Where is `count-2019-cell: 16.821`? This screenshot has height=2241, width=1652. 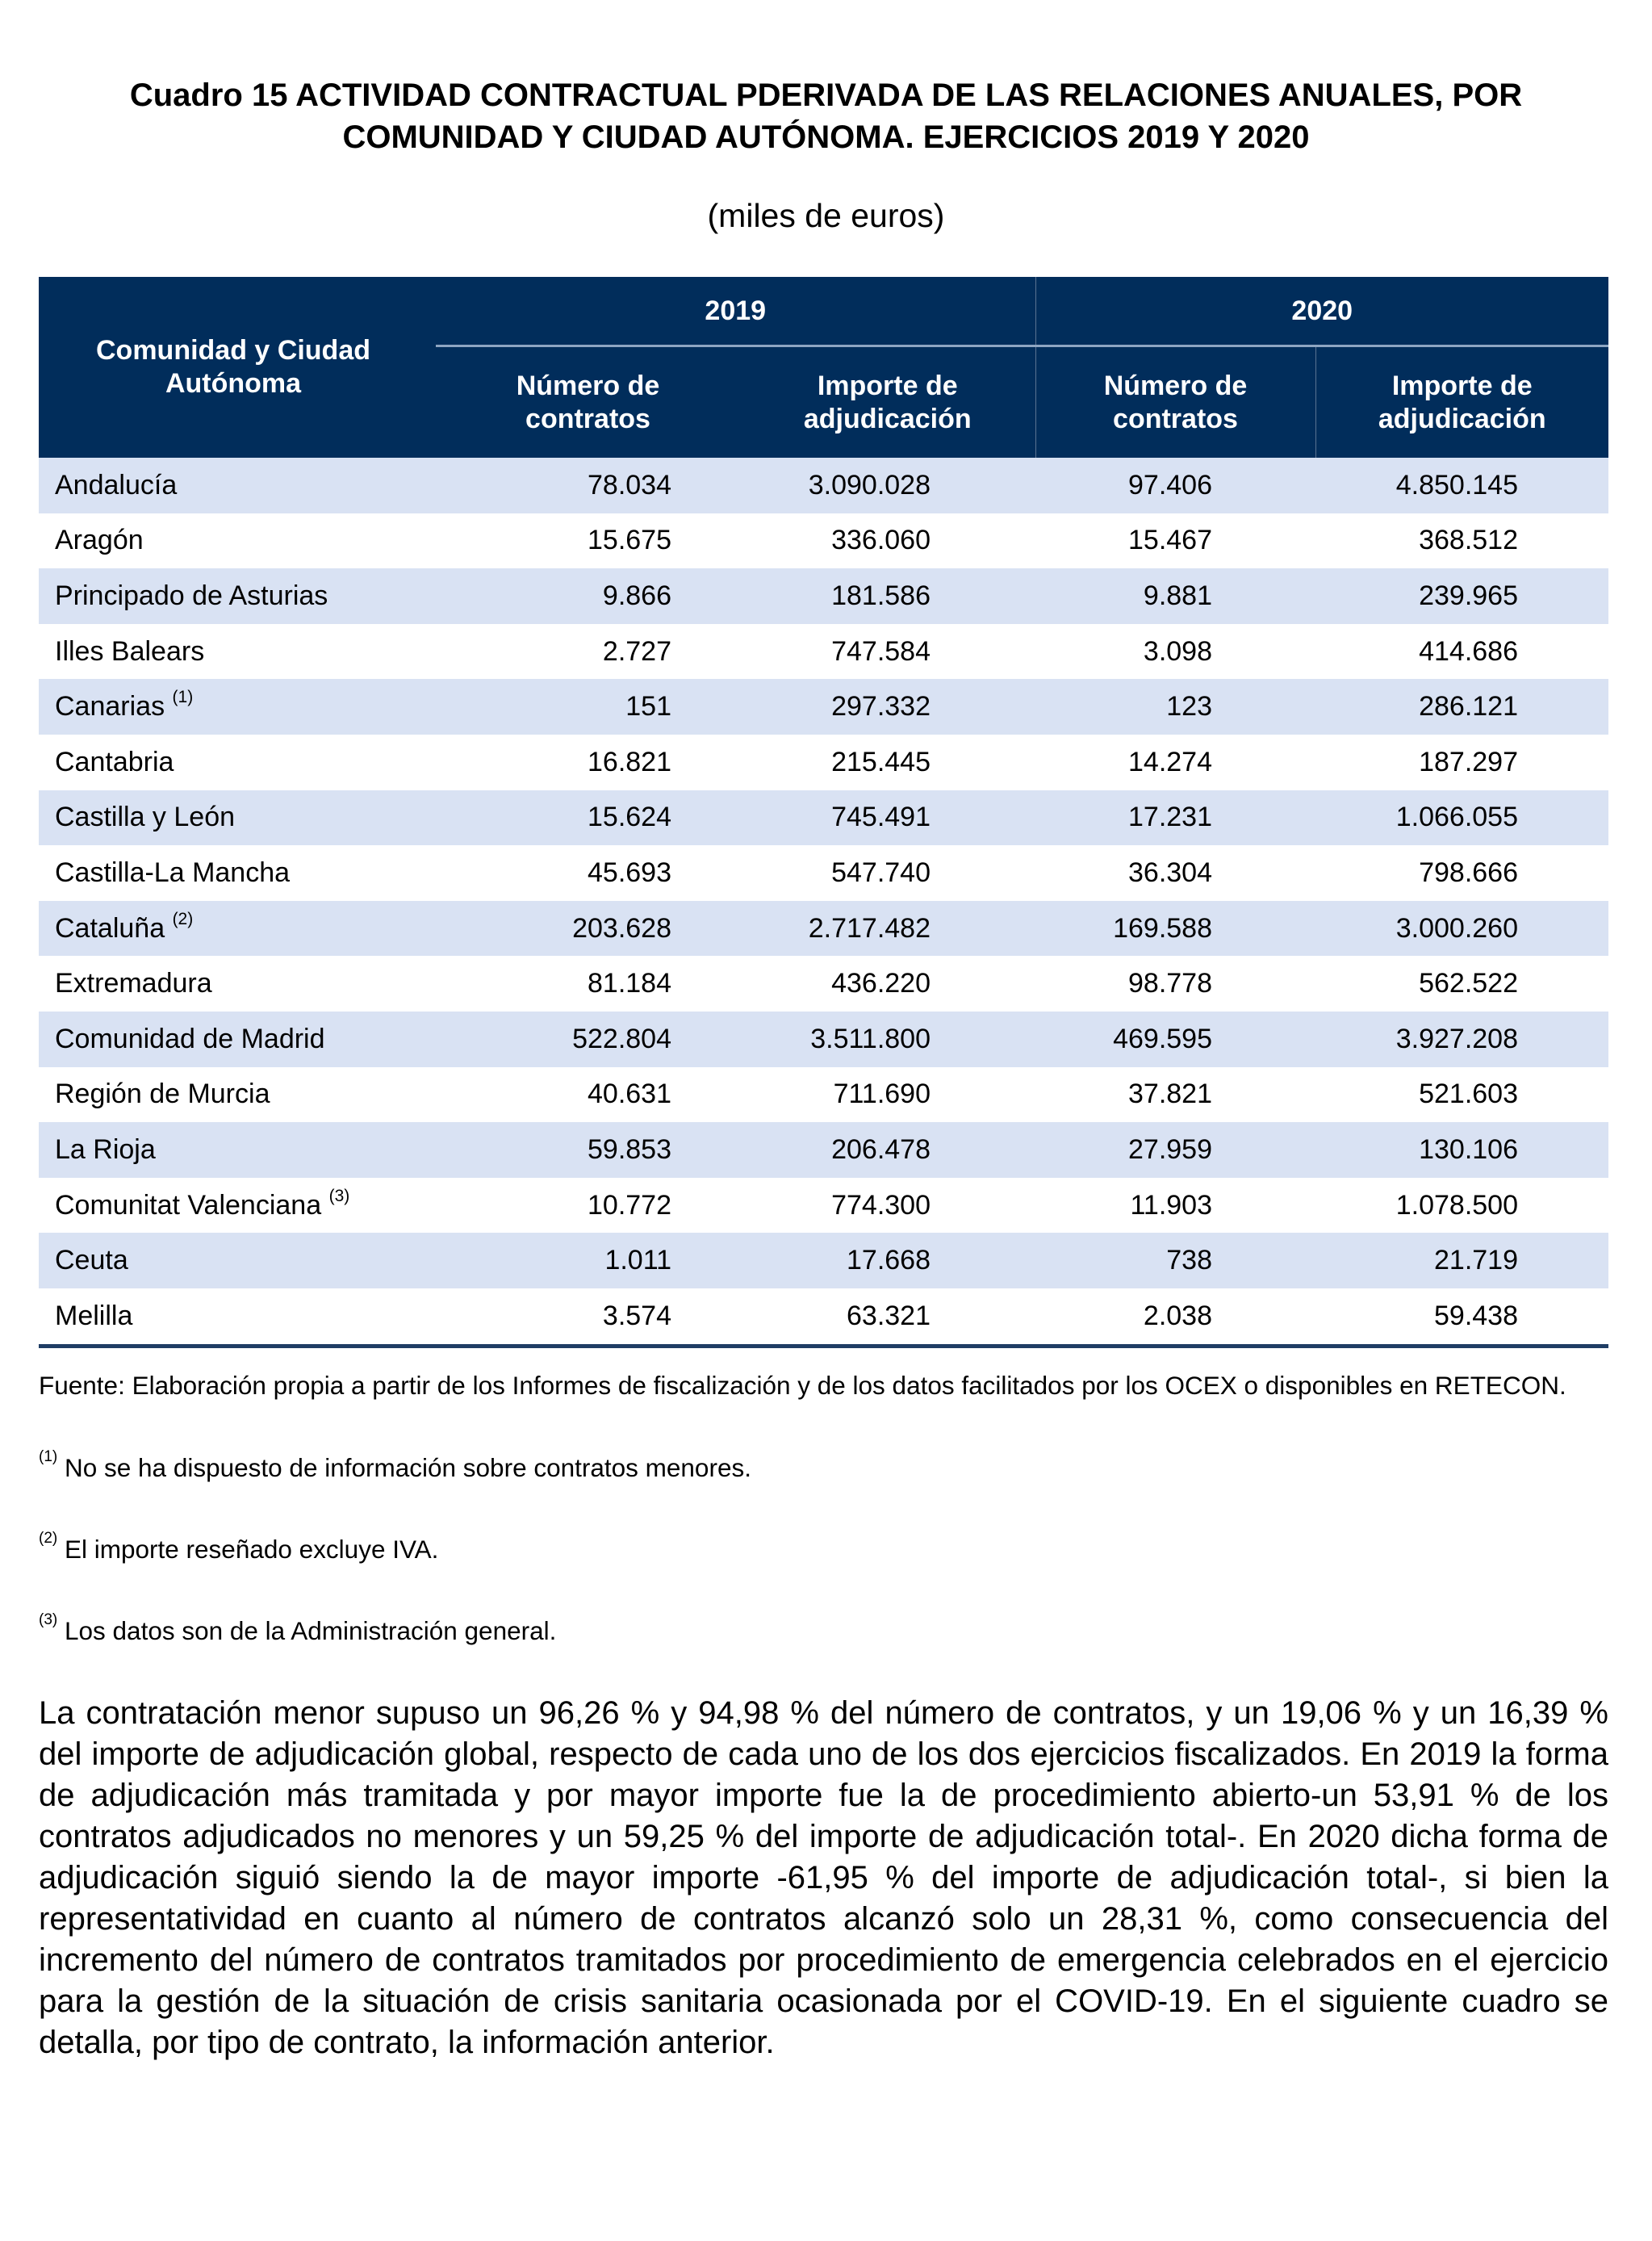 count-2019-cell: 16.821 is located at coordinates (629, 761).